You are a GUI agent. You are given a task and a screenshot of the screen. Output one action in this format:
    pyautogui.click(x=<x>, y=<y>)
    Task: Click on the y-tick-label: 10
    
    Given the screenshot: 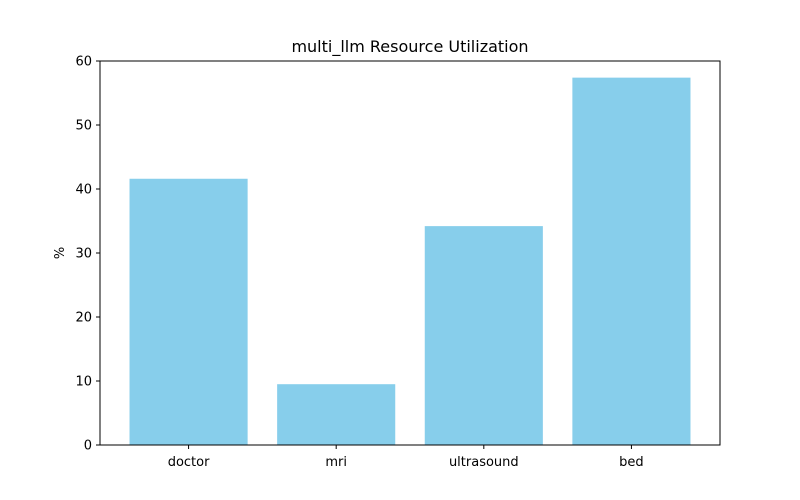 What is the action you would take?
    pyautogui.click(x=83, y=382)
    